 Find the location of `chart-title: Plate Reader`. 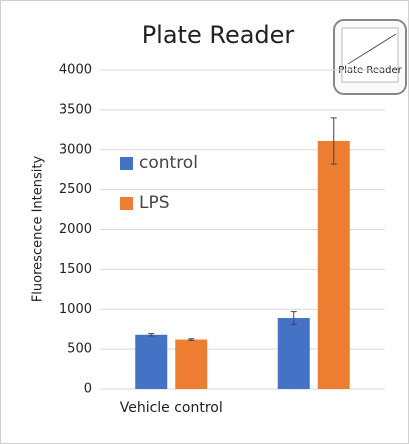

chart-title: Plate Reader is located at coordinates (218, 35).